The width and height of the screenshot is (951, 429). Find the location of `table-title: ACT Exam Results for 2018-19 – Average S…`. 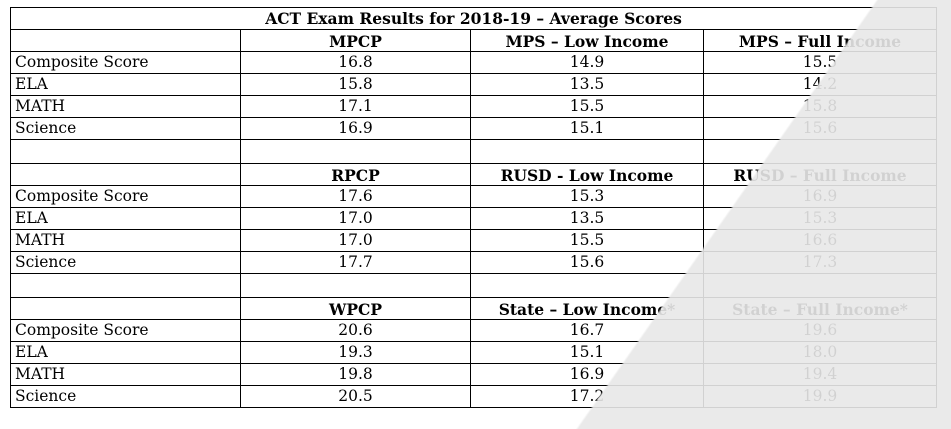

table-title: ACT Exam Results for 2018-19 – Average S… is located at coordinates (473, 18).